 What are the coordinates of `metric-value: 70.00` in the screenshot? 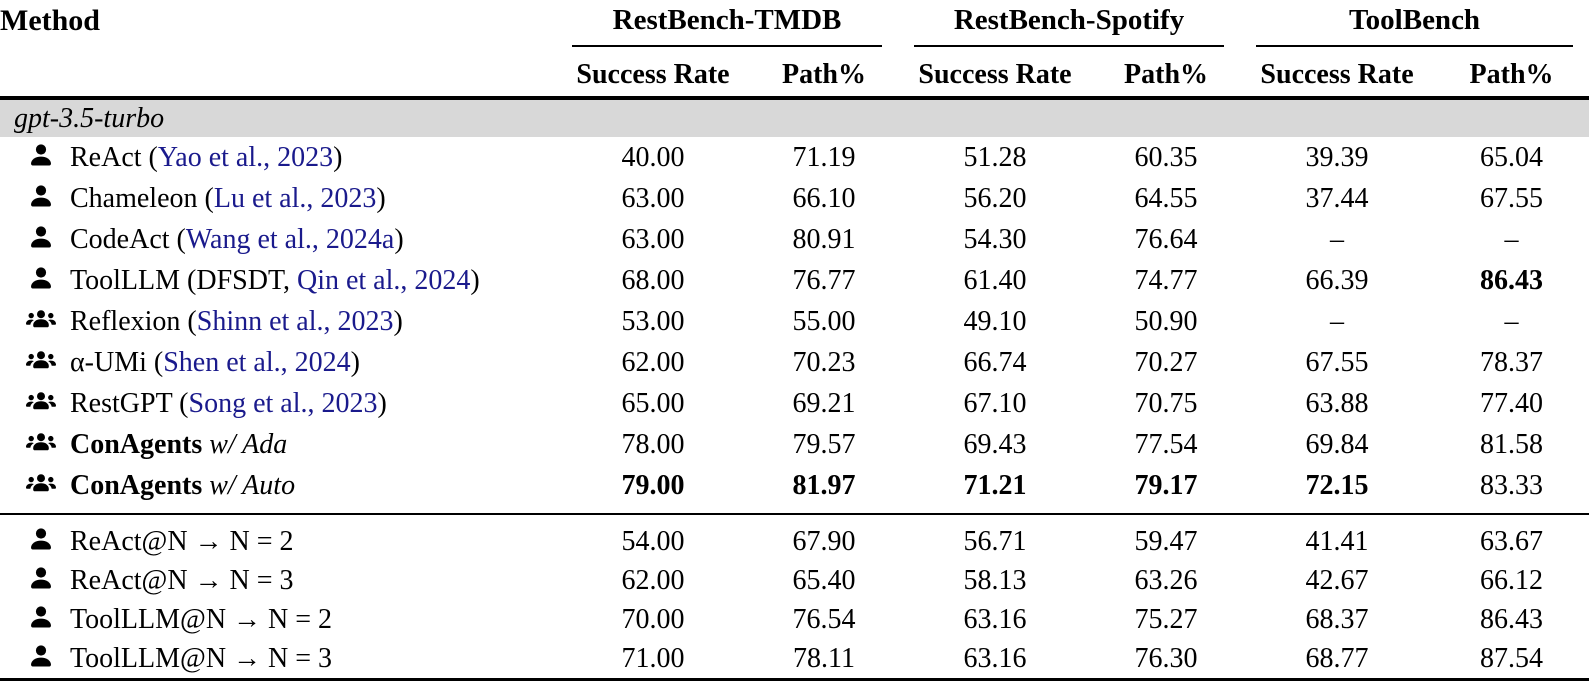 It's located at (653, 619).